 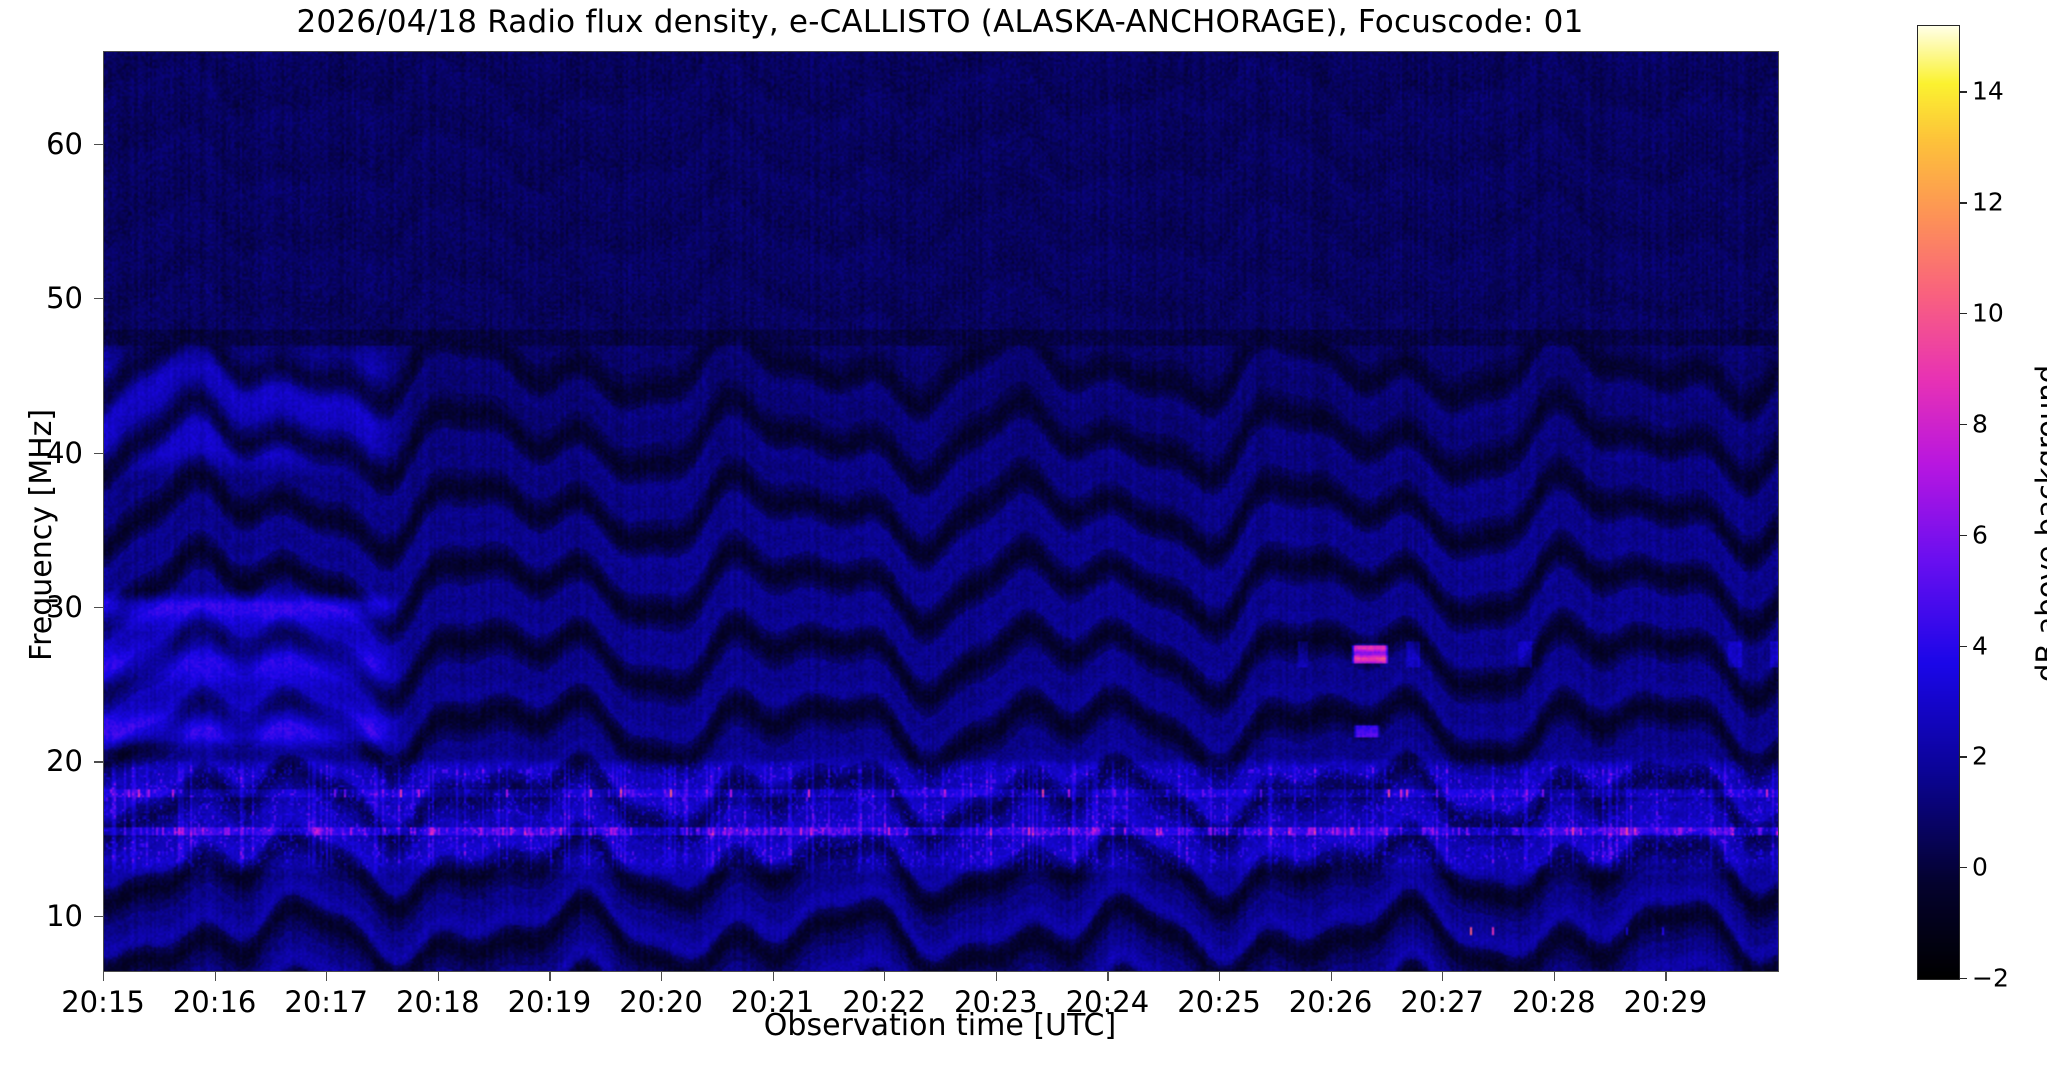 What do you see at coordinates (661, 1002) in the screenshot?
I see `x-tick-label: 20:20` at bounding box center [661, 1002].